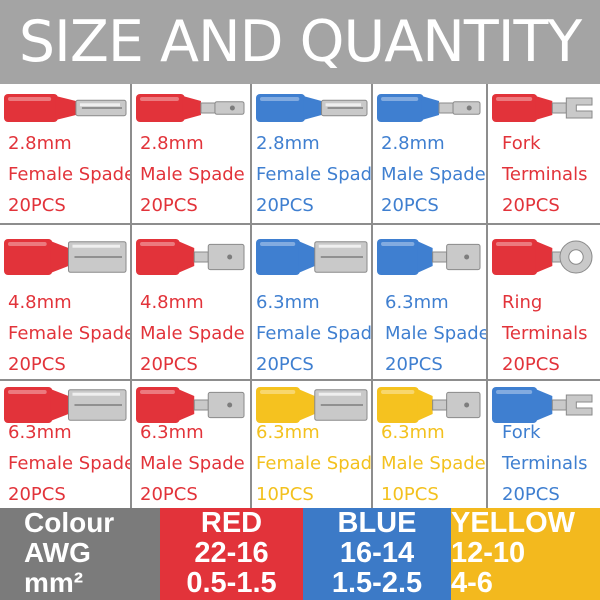  I want to click on header-banner: SIZE AND QUANTITY, so click(300, 42).